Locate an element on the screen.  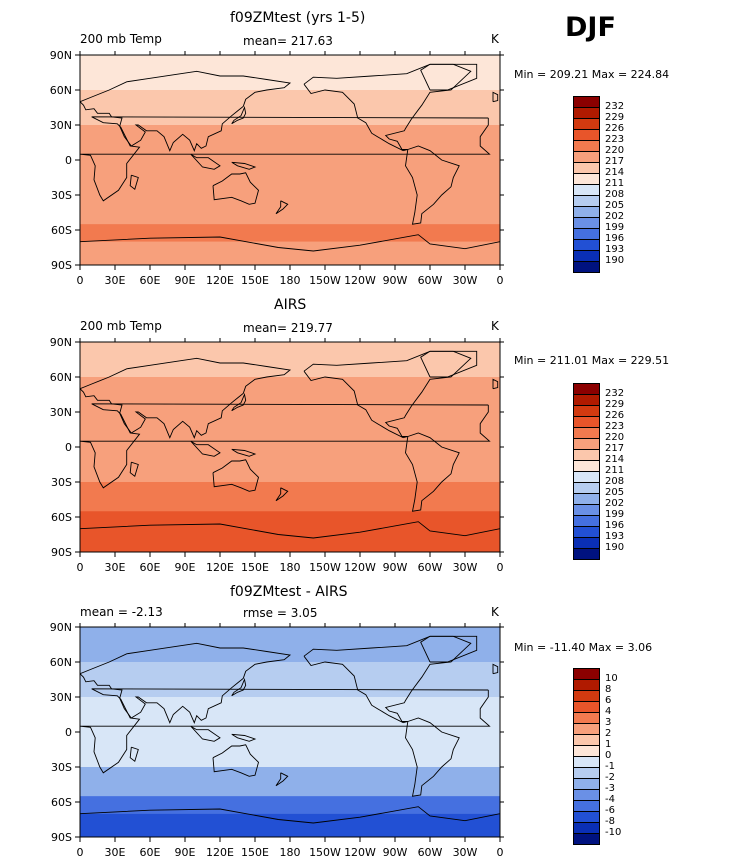
map-field is located at coordinates (290, 732).